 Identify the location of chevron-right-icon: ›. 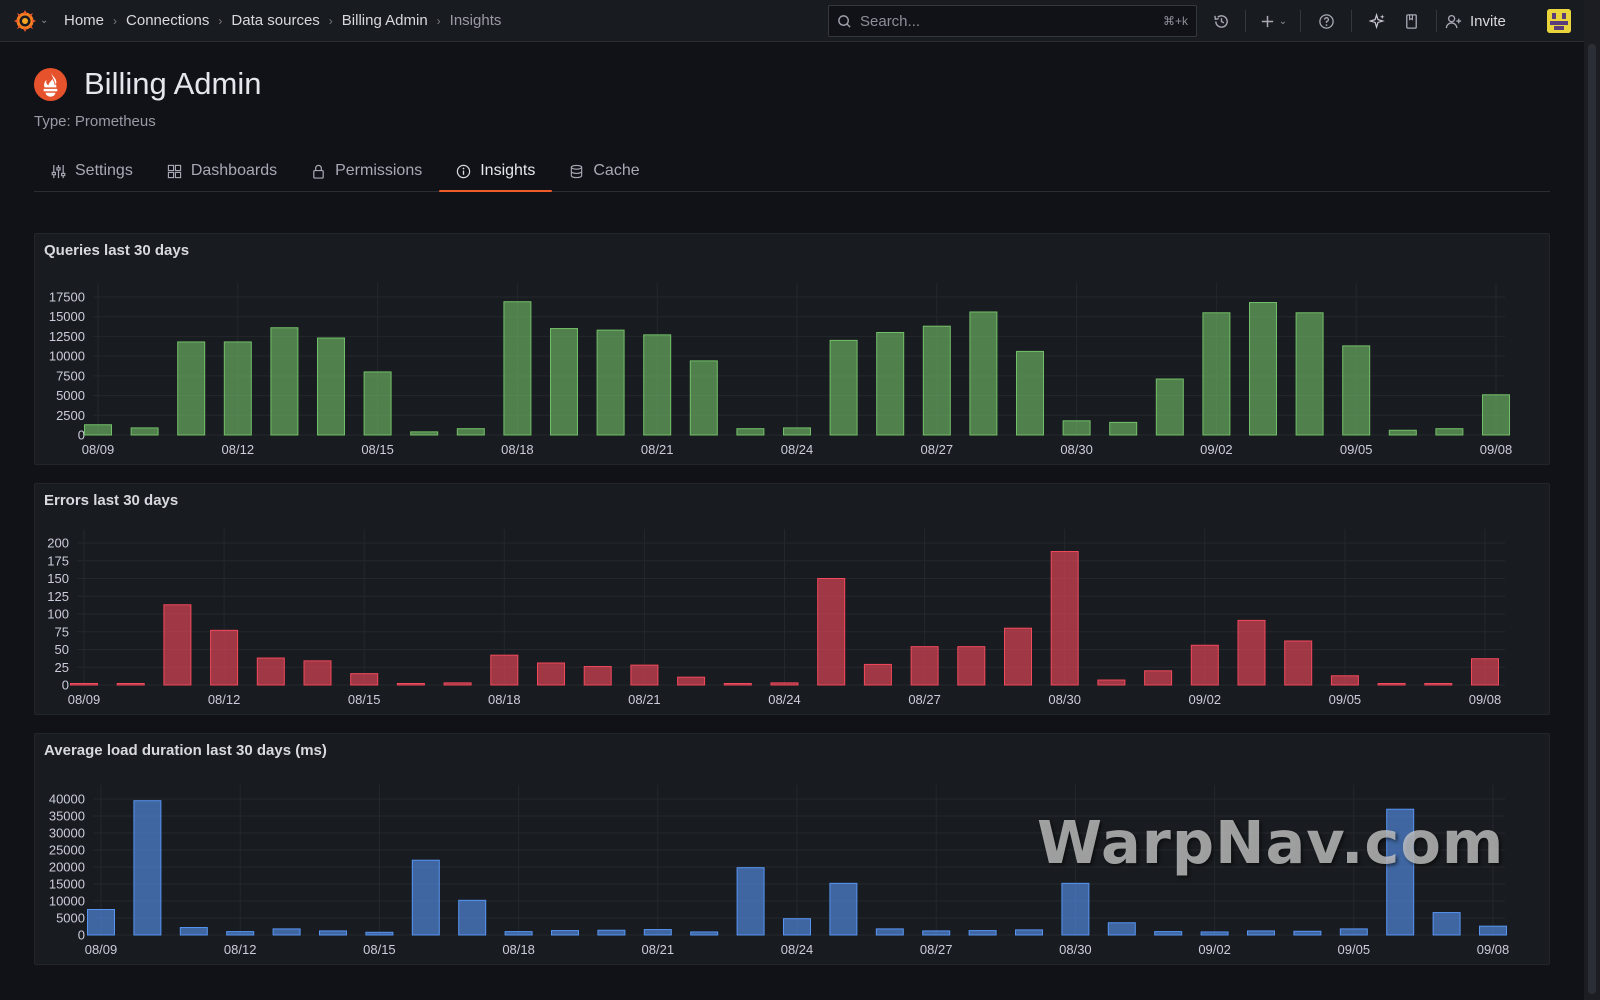
(438, 20).